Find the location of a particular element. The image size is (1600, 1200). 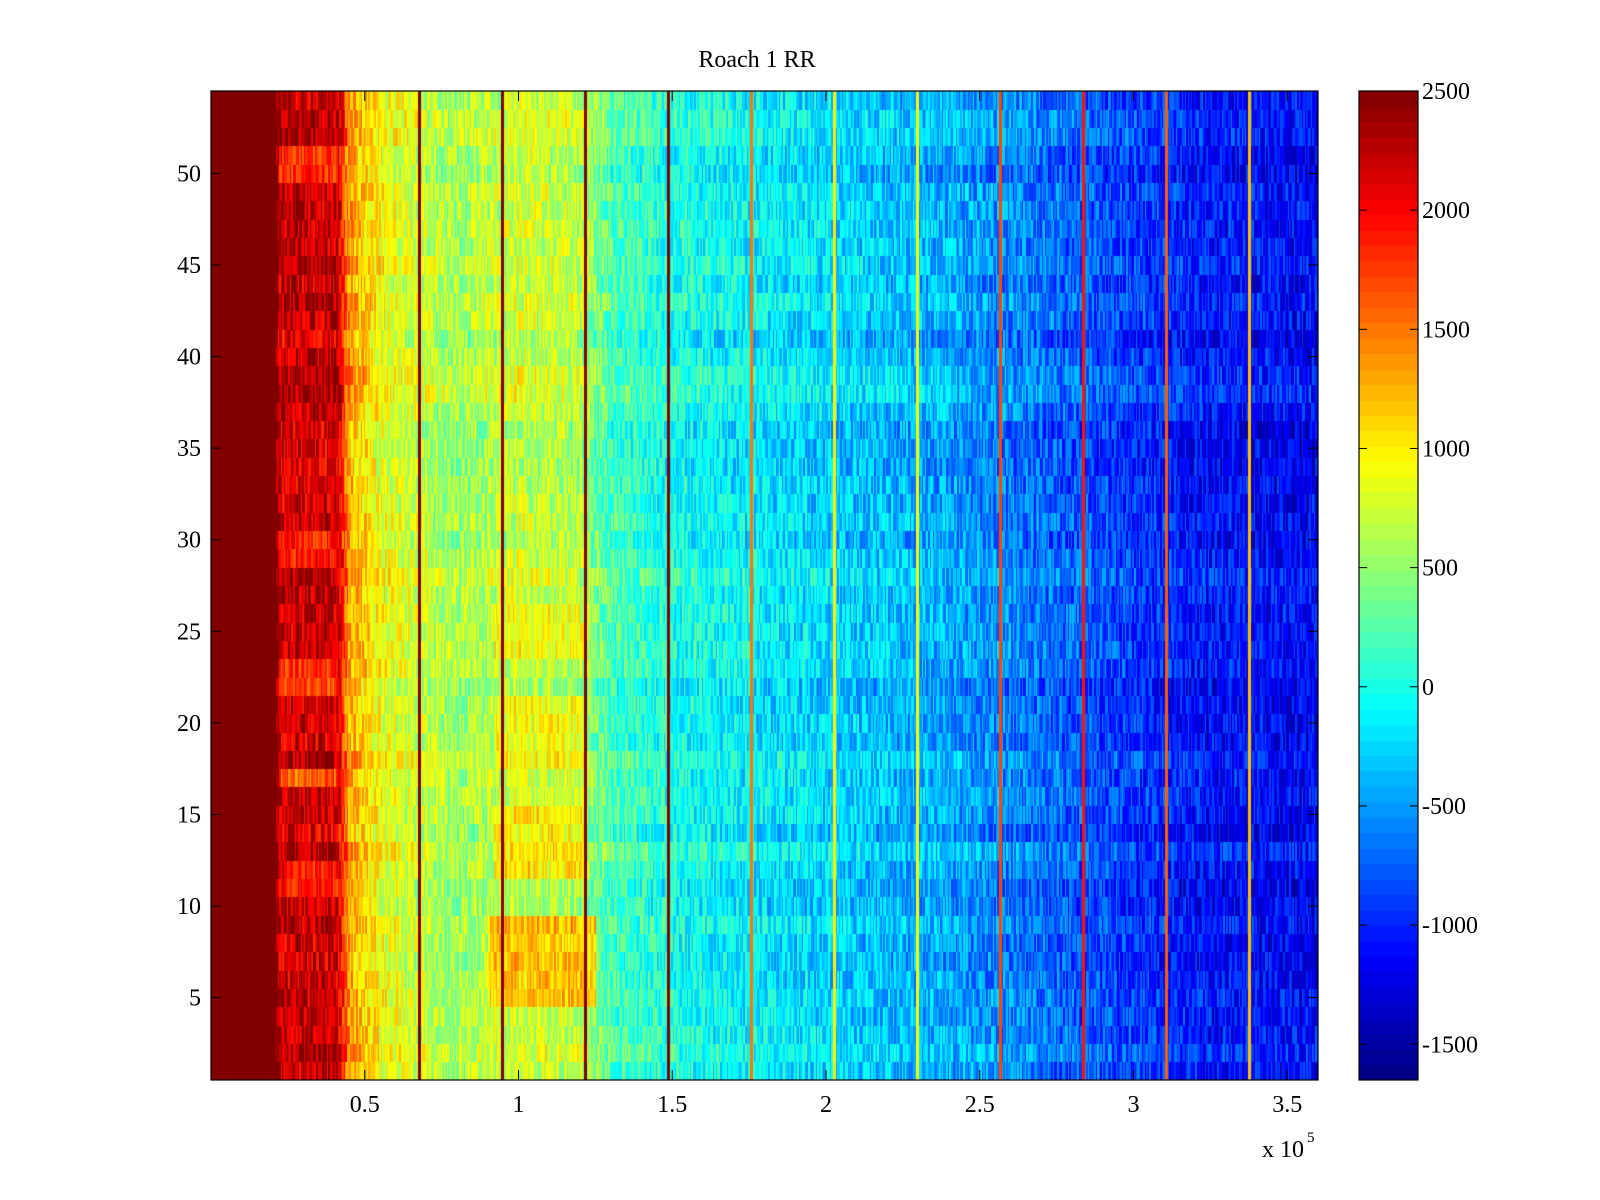

colorbar-tick-label: -500 is located at coordinates (1444, 807).